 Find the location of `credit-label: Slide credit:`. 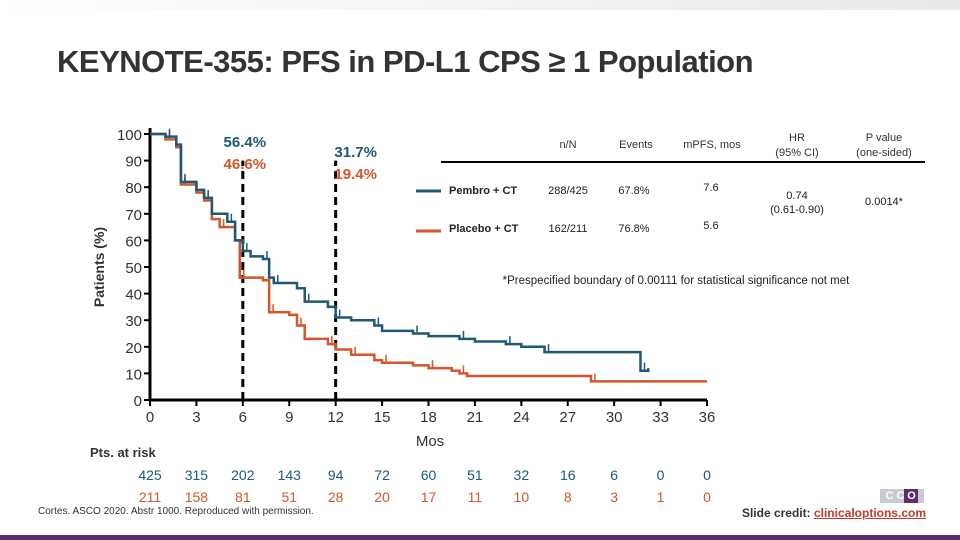

credit-label: Slide credit: is located at coordinates (777, 513).